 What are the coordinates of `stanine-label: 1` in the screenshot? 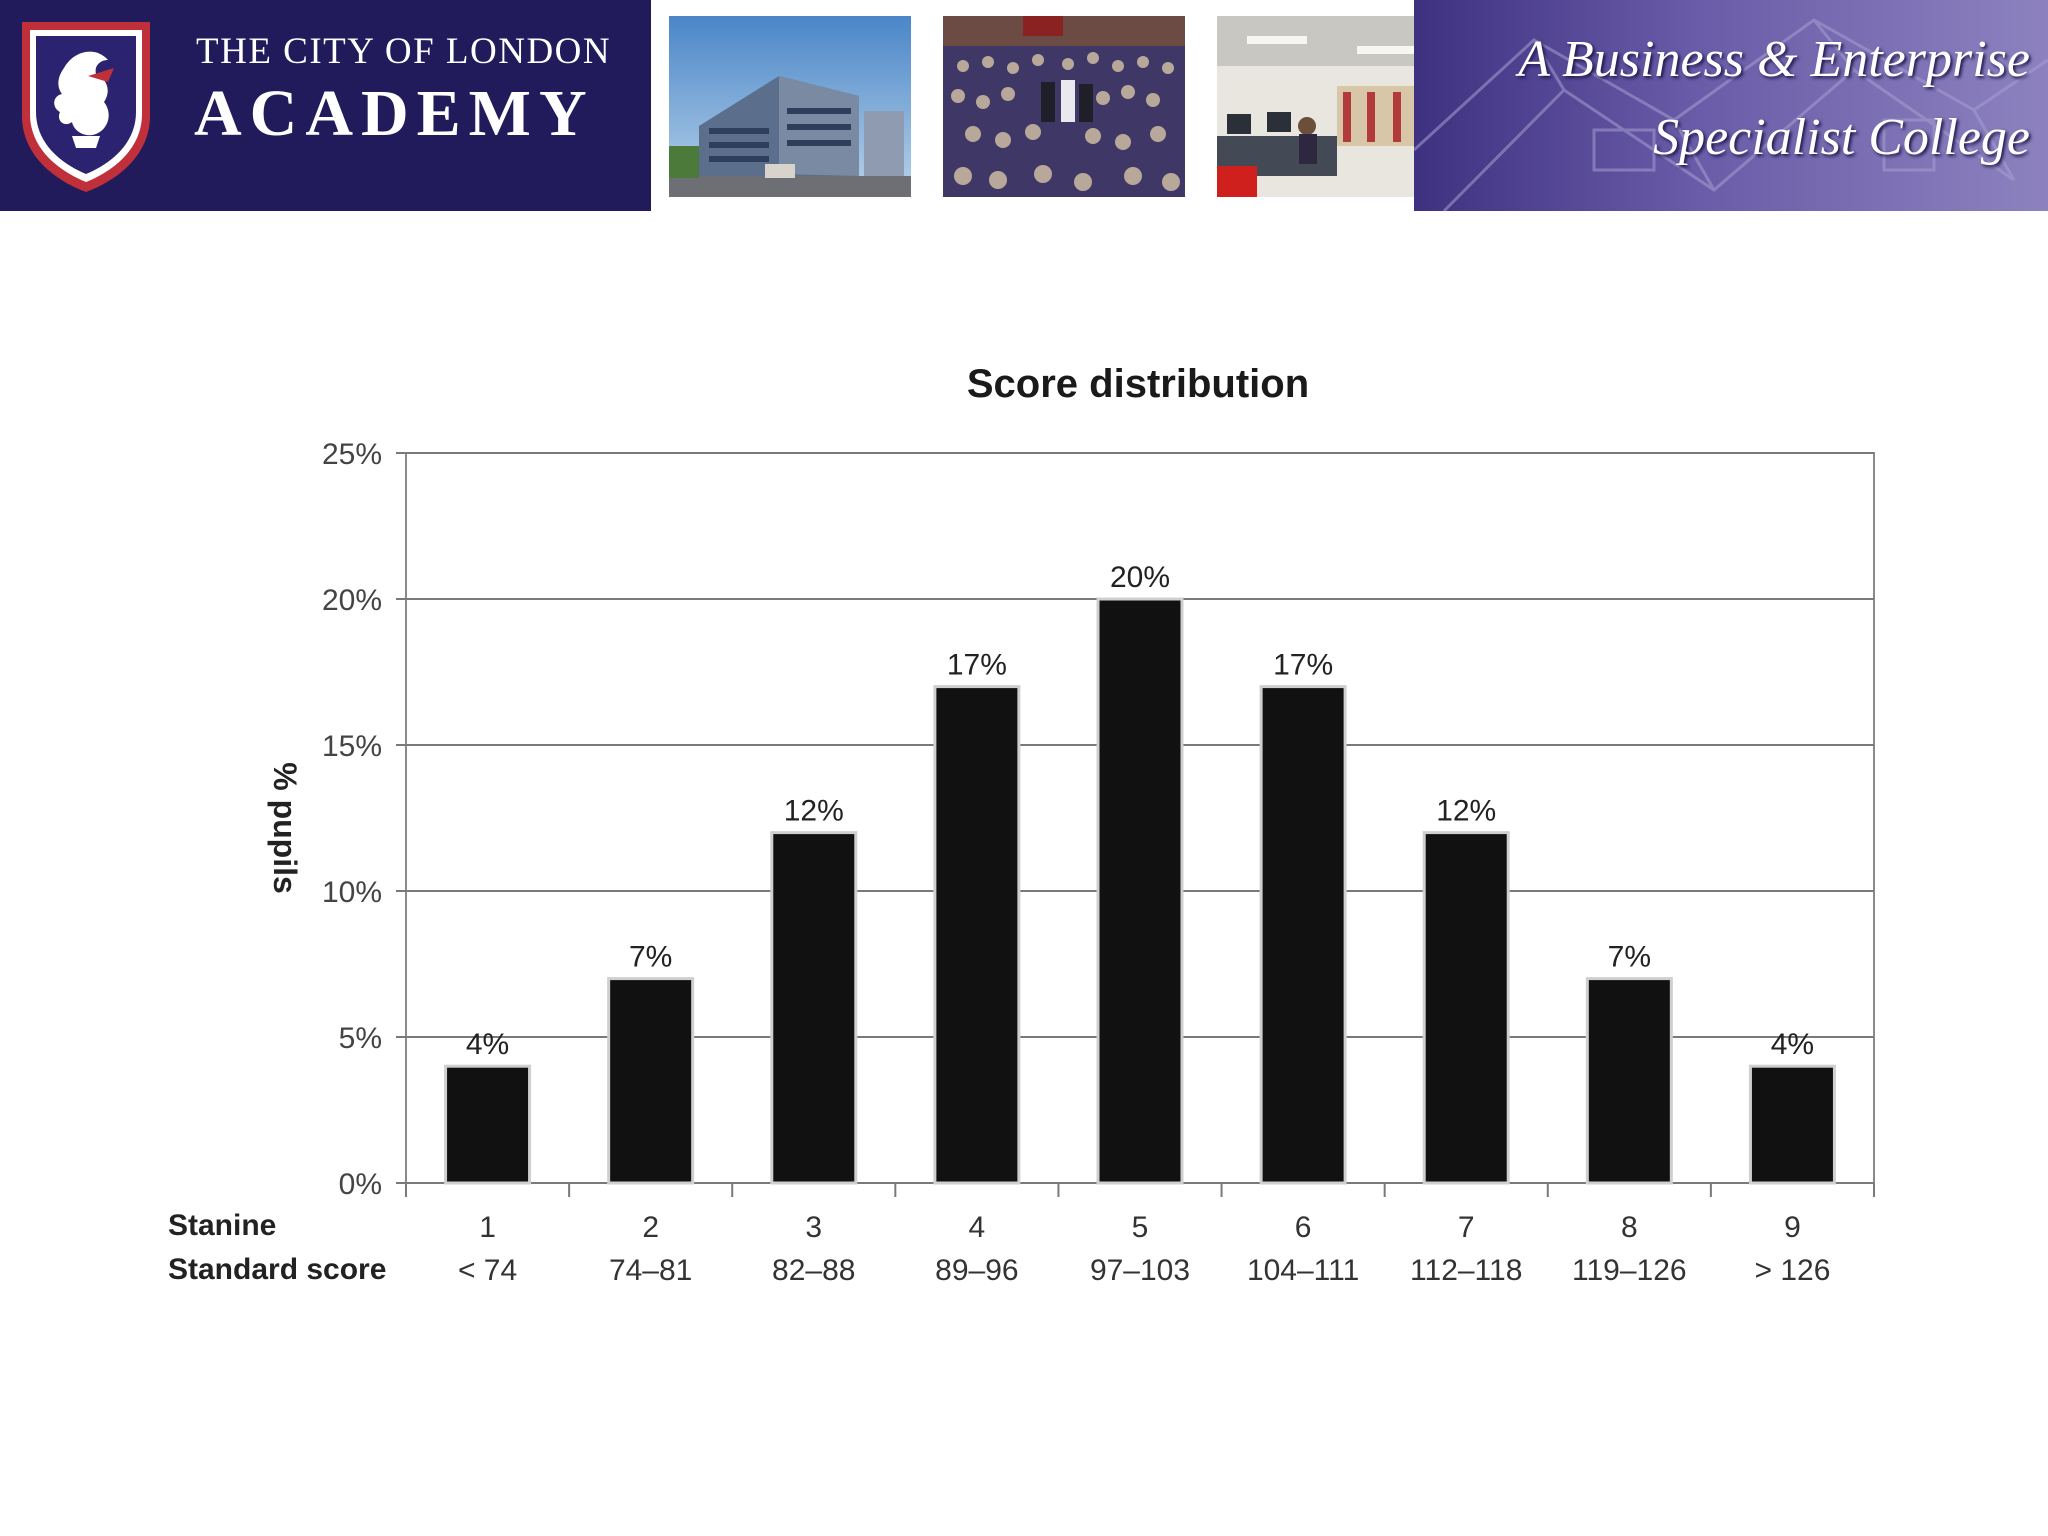 It's located at (487, 1227).